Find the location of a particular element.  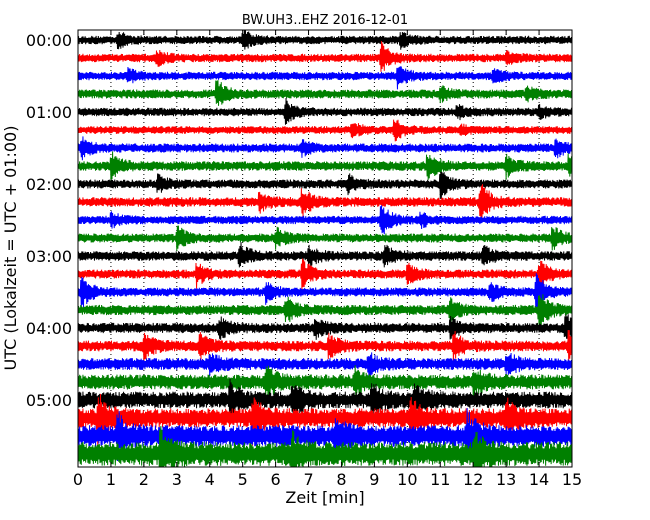

x-tick-label: 8 is located at coordinates (341, 479).